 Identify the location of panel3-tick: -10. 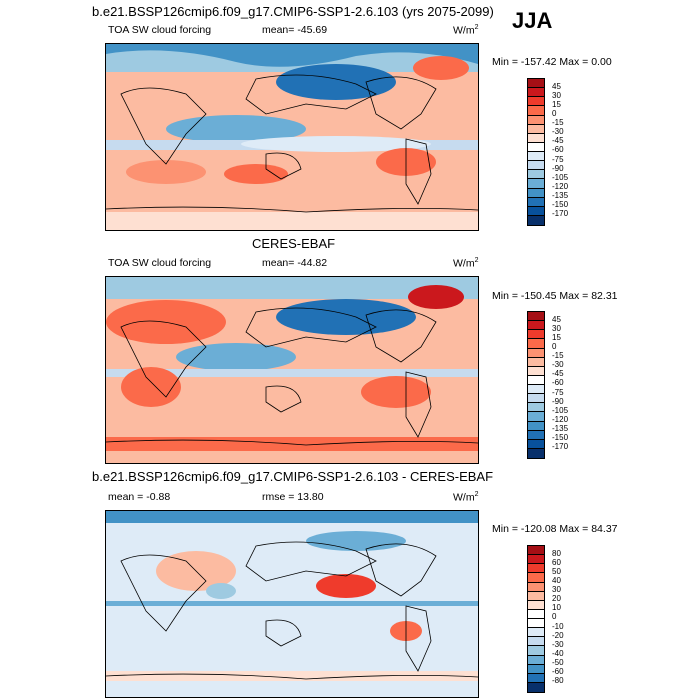
(558, 626).